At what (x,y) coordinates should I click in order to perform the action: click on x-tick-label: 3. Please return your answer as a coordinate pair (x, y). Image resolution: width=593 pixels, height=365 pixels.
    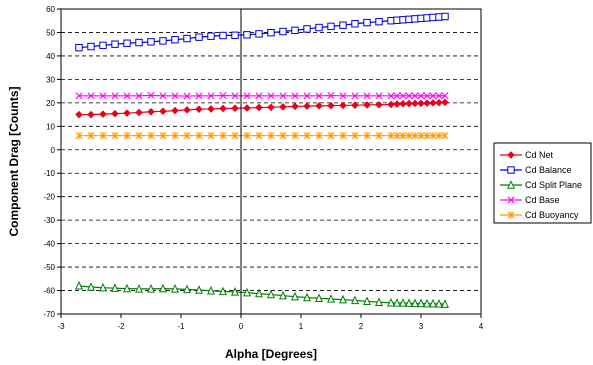
    Looking at the image, I should click on (421, 326).